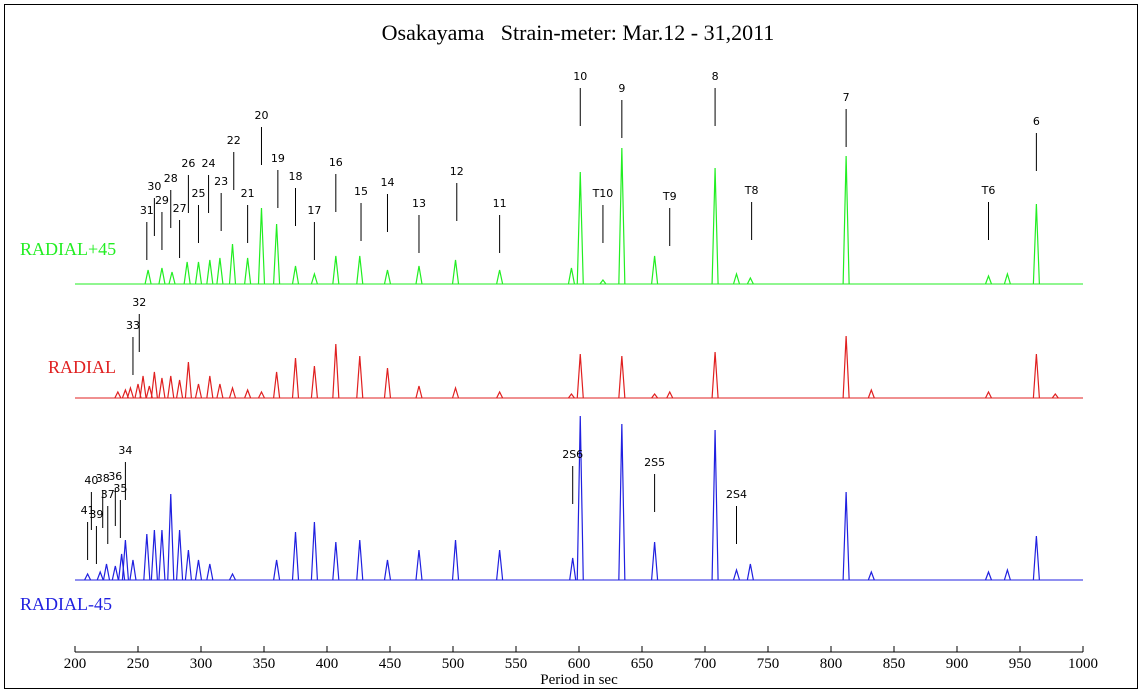 This screenshot has height=693, width=1142. I want to click on peak-label: 38, so click(103, 478).